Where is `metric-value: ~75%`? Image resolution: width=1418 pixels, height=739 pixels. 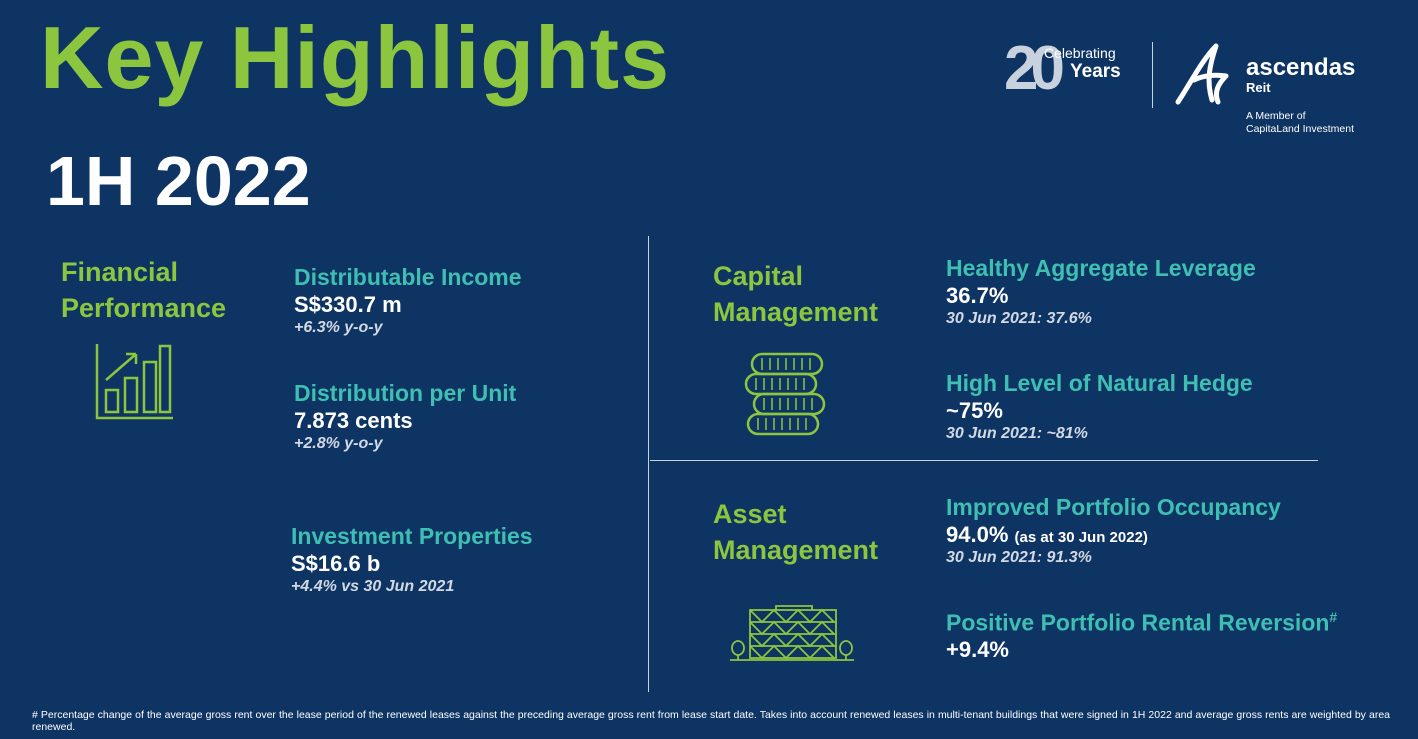 metric-value: ~75% is located at coordinates (974, 410).